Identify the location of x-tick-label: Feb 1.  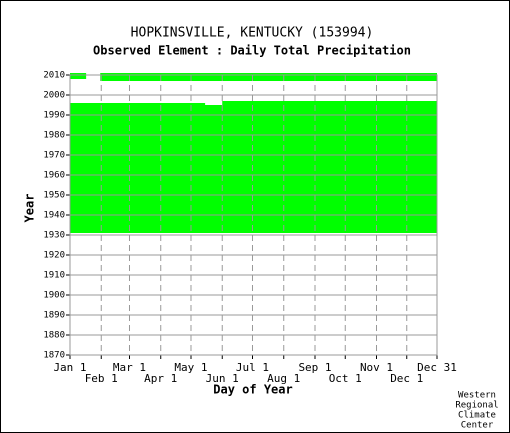
(101, 378).